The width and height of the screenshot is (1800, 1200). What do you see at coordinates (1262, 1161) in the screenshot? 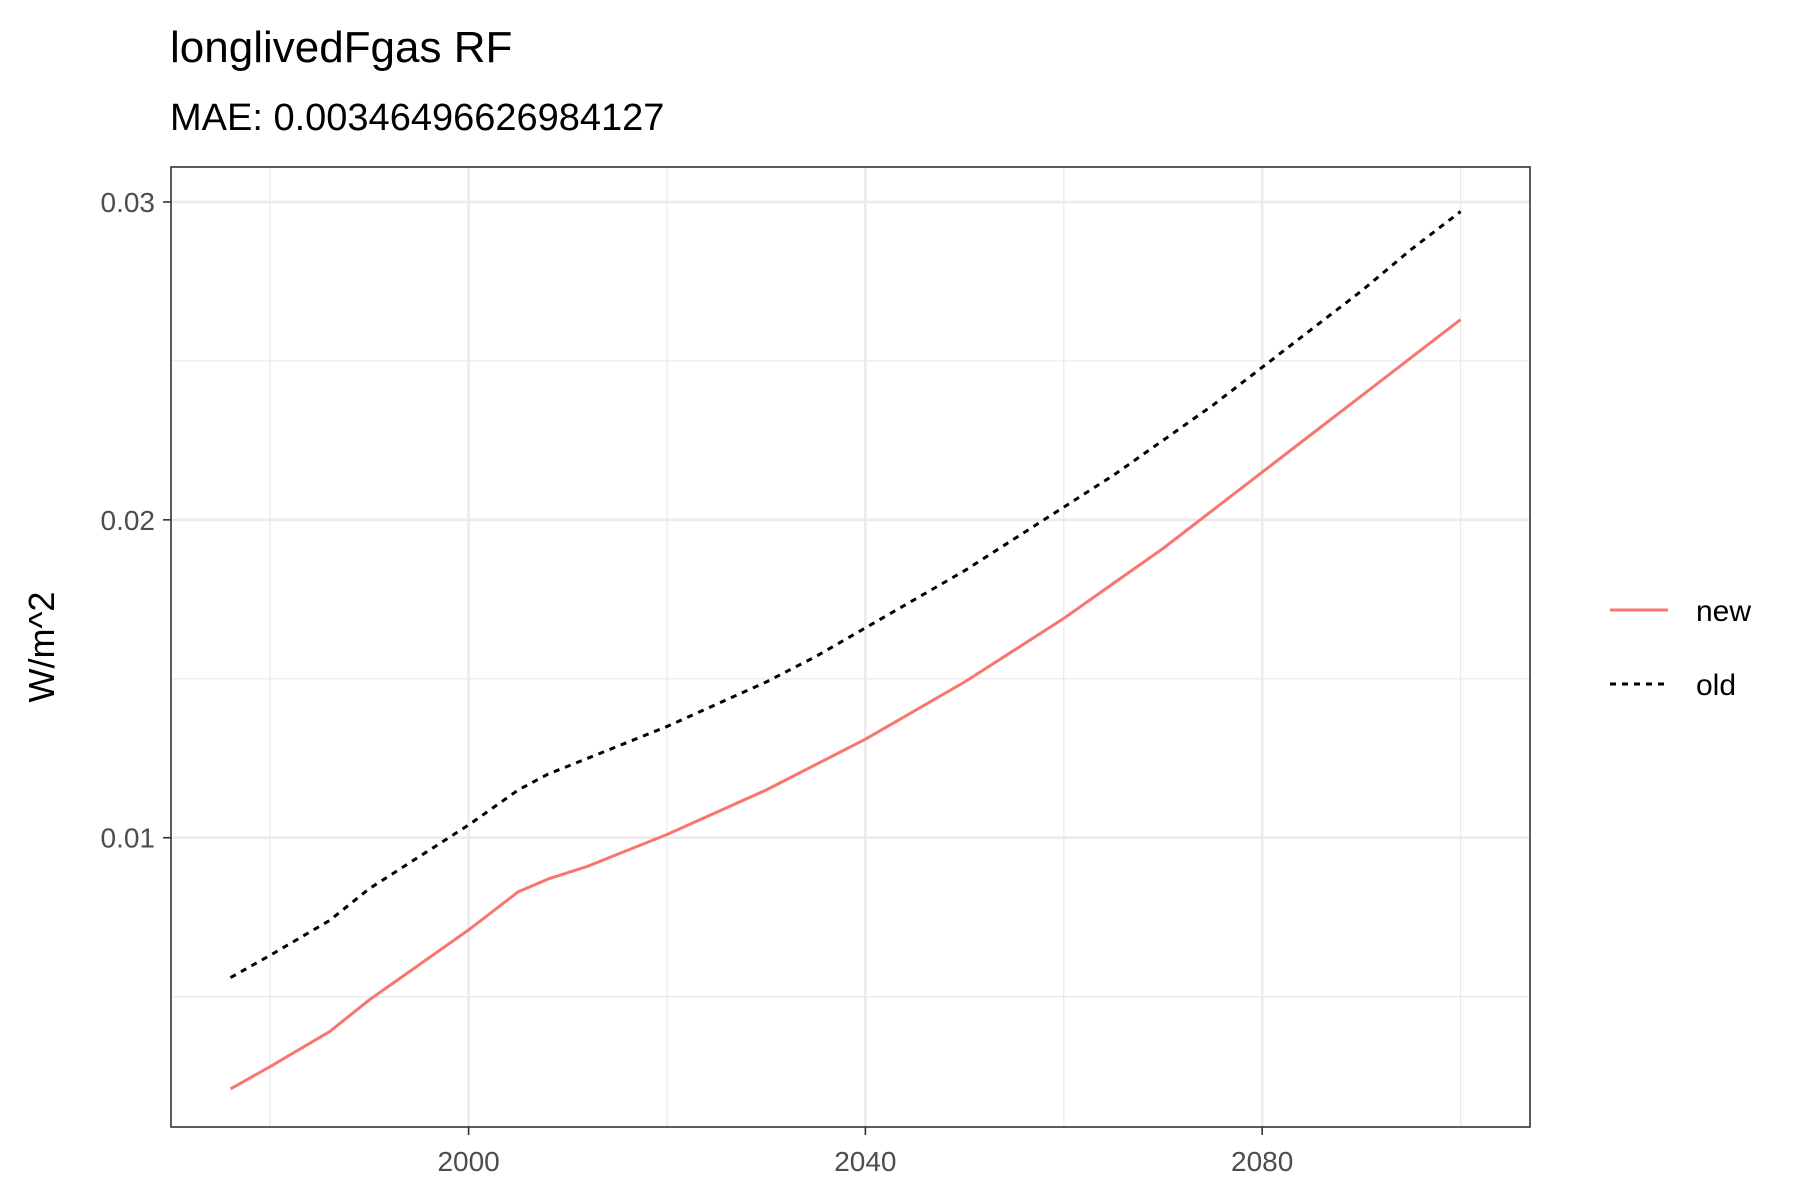
I see `x-tick-label: 2080` at bounding box center [1262, 1161].